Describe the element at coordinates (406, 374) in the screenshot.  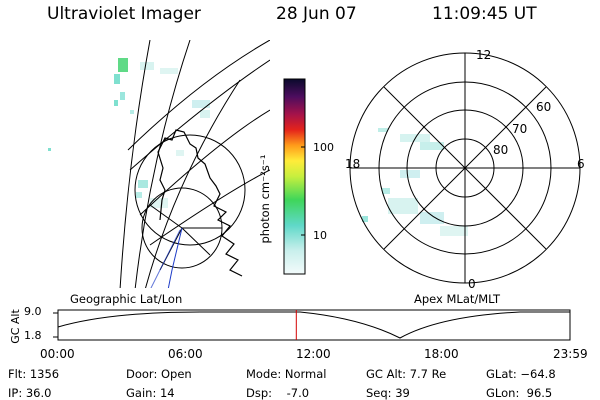
I see `gc-alt-value: GC Alt: 7.7 Re` at that location.